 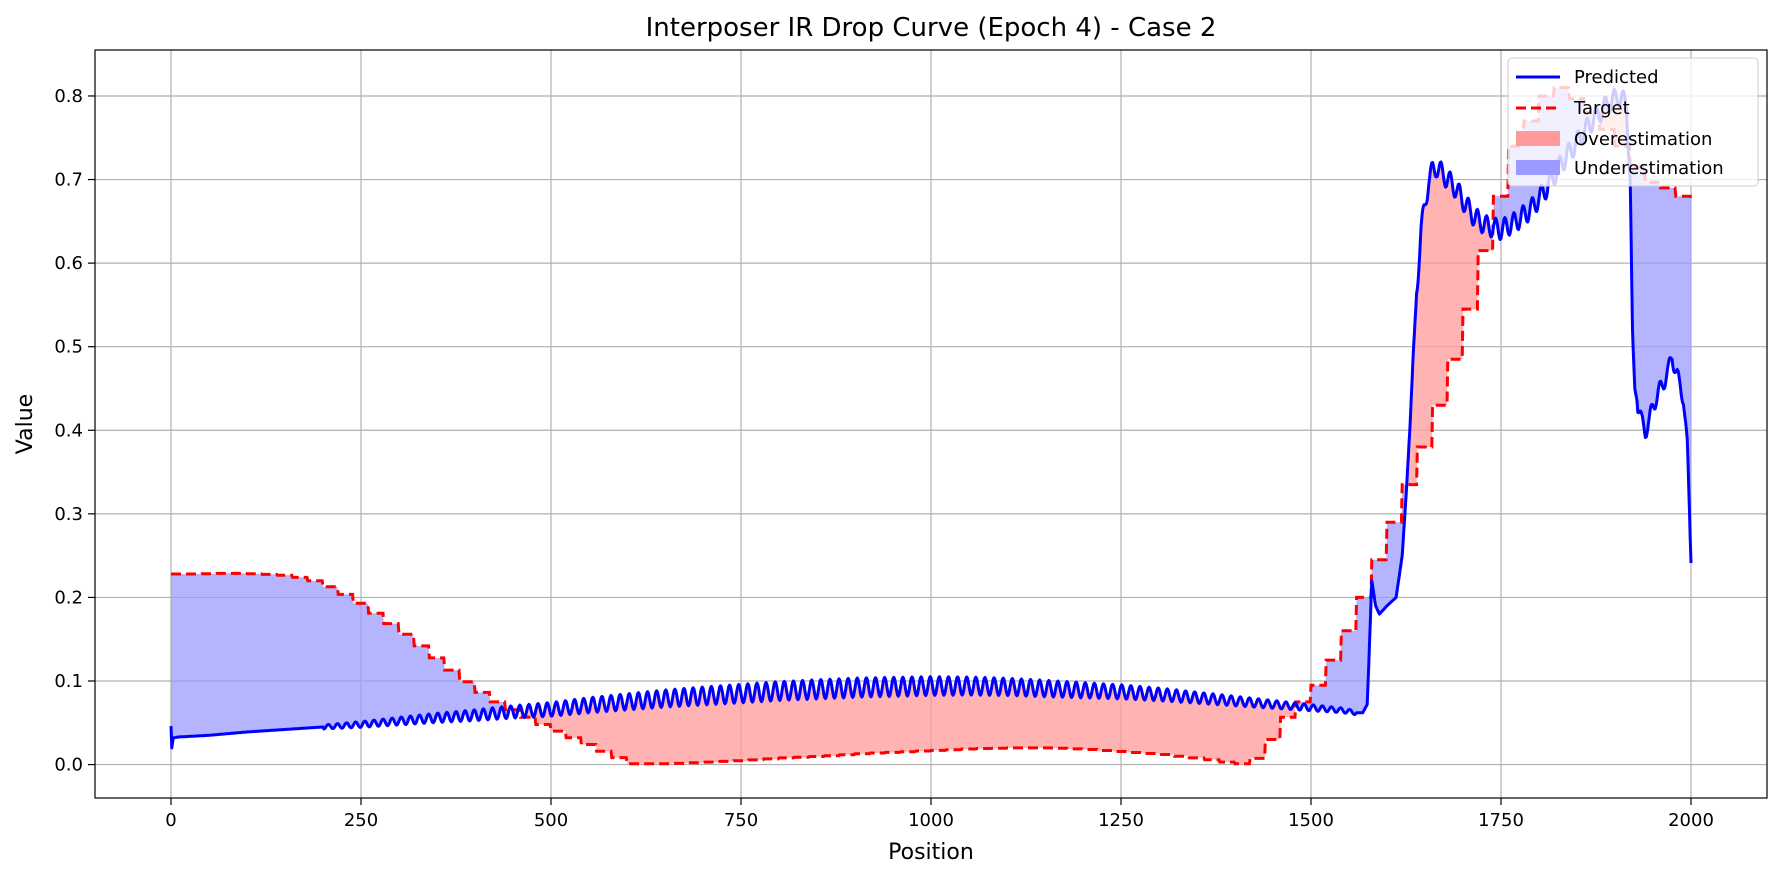 I want to click on y-tick-label: 0.2, so click(x=68, y=597).